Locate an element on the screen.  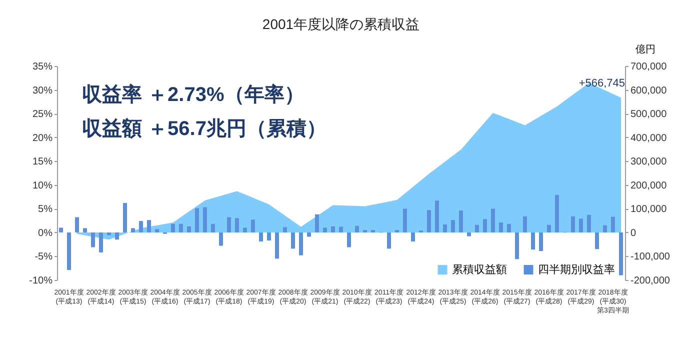
annotation: 収益率 ＋2.73%（年率） is located at coordinates (193, 94).